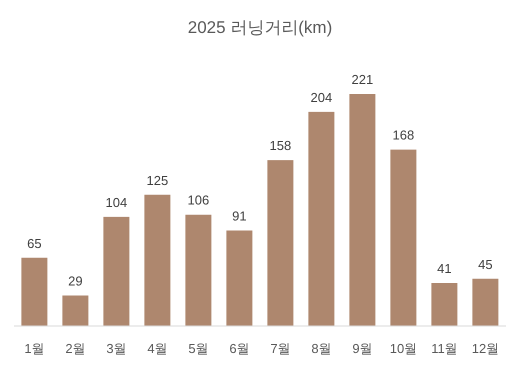 This screenshot has width=520, height=367. Describe the element at coordinates (116, 348) in the screenshot. I see `x-tick-label: 3월` at that location.